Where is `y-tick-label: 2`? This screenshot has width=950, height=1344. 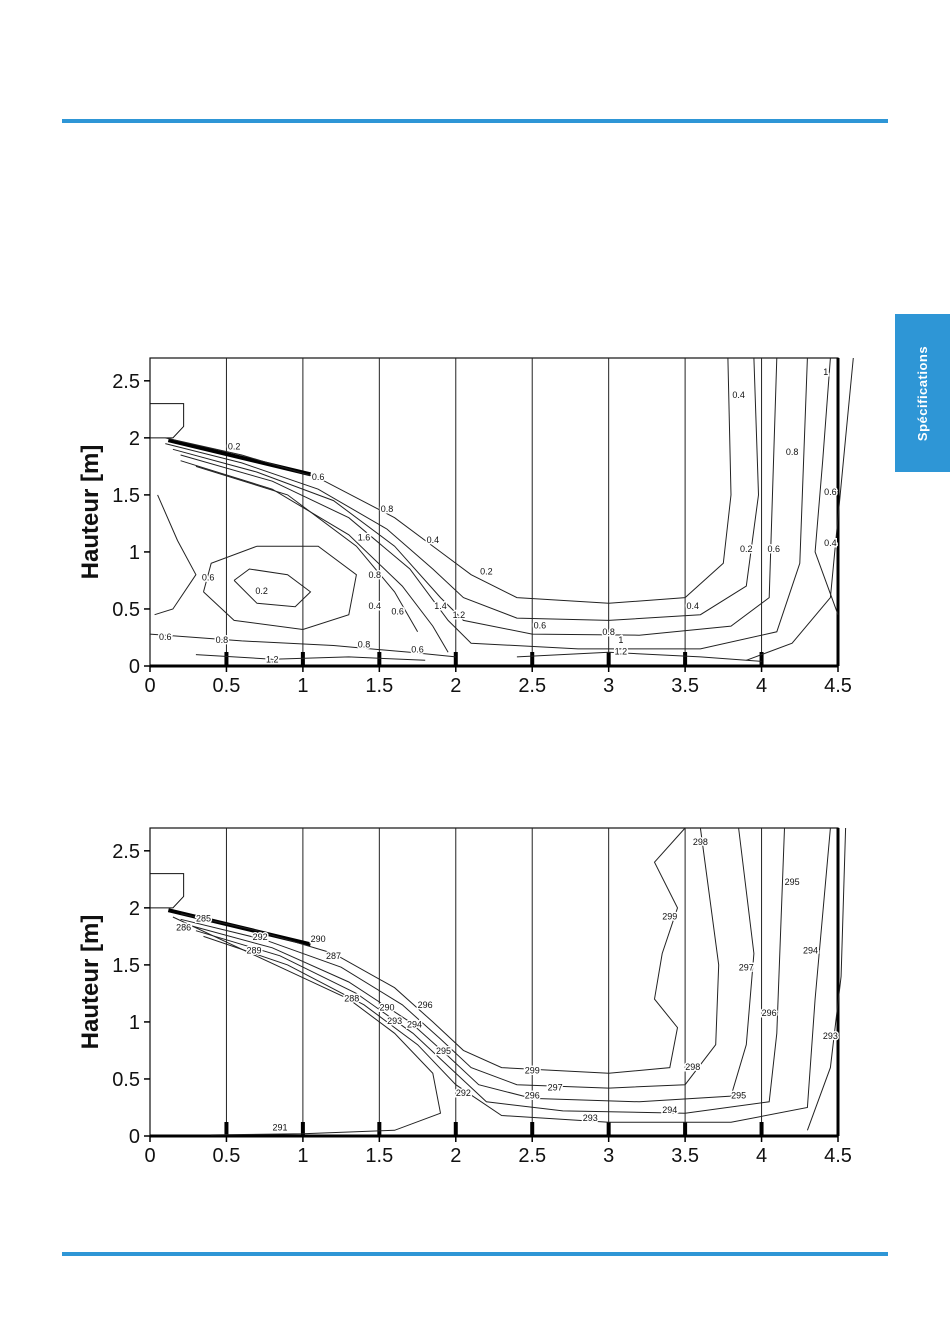
y-tick-label: 2 is located at coordinates (134, 439).